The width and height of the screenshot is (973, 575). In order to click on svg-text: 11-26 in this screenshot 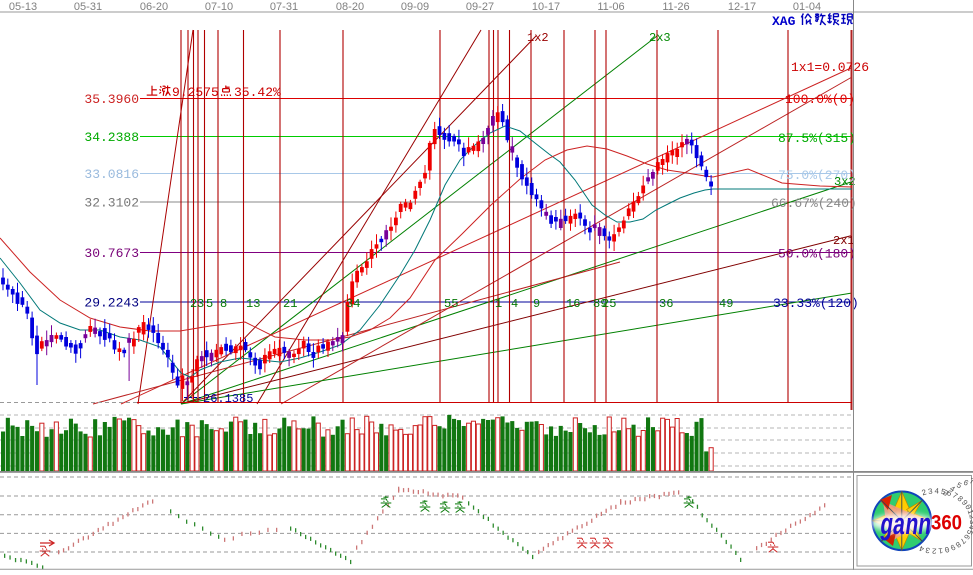, I will do `click(675, 7)`.